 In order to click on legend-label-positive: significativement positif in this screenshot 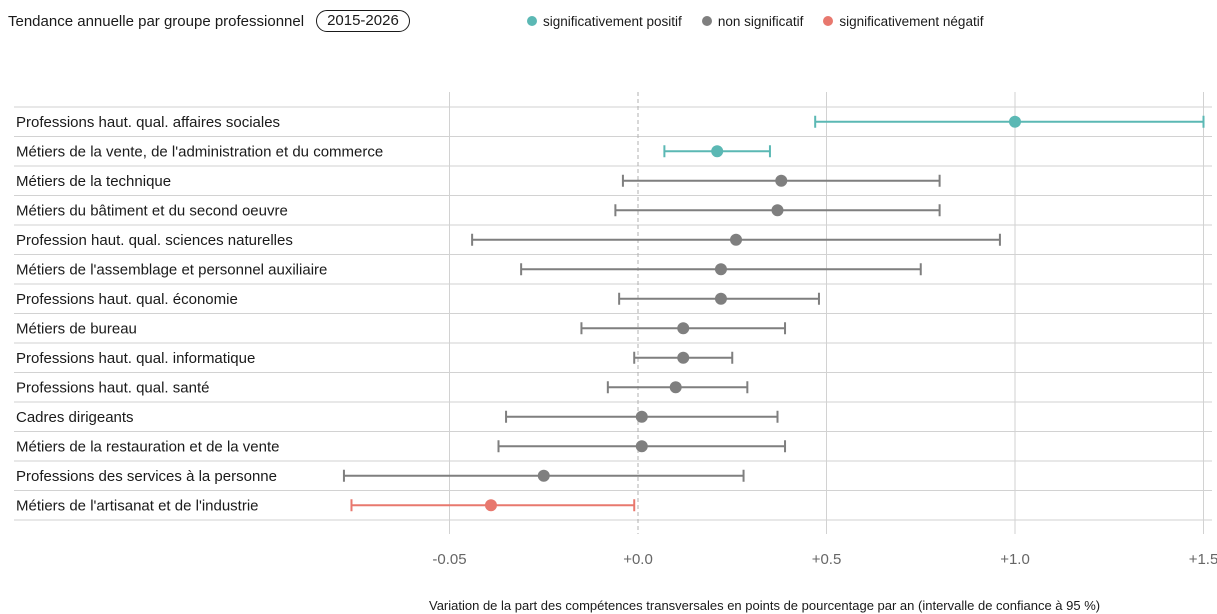, I will do `click(612, 21)`.